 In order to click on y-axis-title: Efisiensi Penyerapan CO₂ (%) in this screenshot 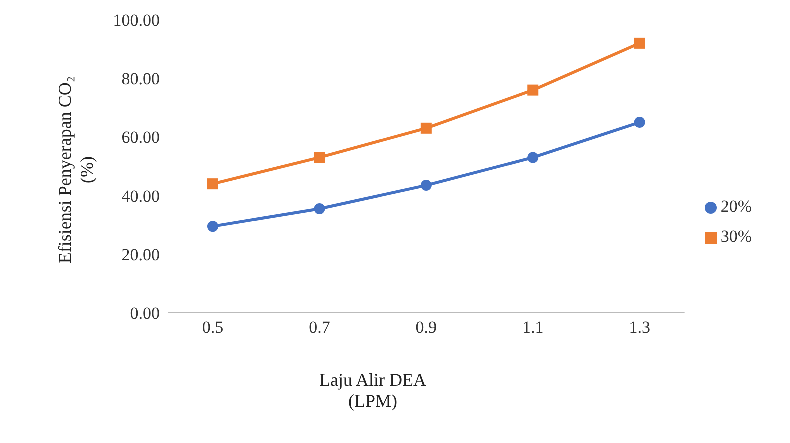, I will do `click(76, 170)`.